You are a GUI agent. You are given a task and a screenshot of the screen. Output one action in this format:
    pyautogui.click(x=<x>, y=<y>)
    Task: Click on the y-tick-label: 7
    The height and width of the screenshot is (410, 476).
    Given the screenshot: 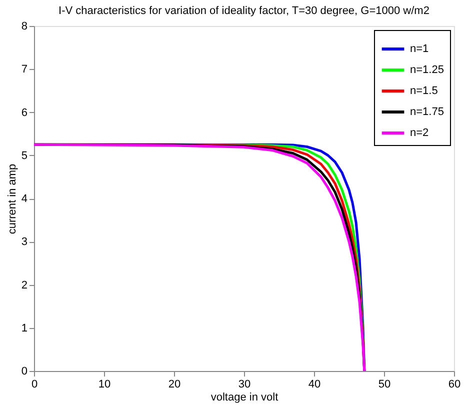 What is the action you would take?
    pyautogui.click(x=24, y=70)
    